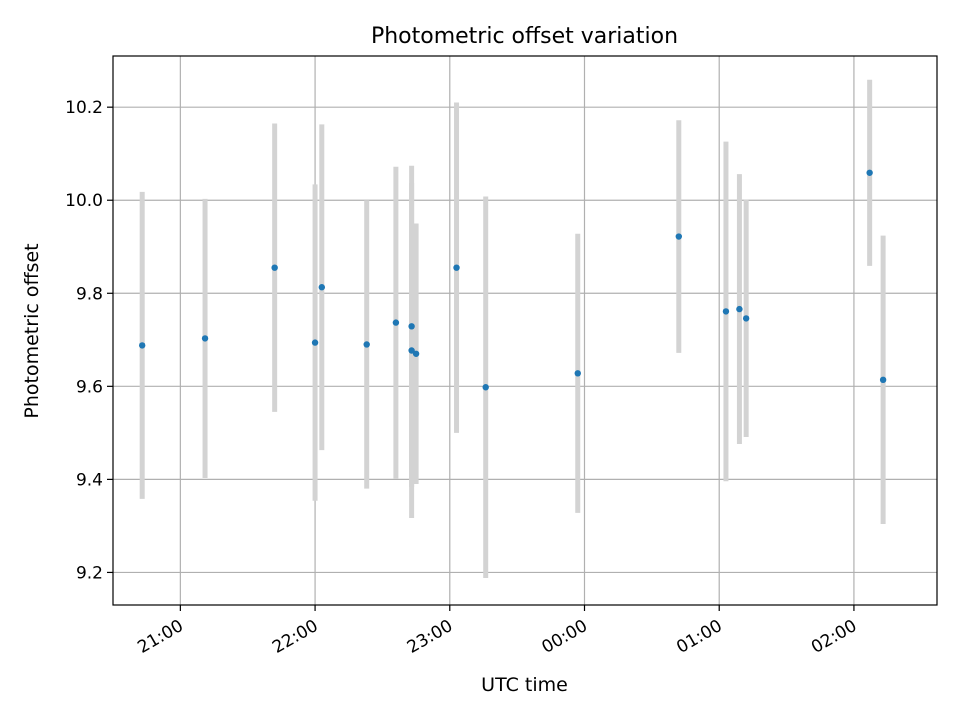 This screenshot has height=720, width=960. Describe the element at coordinates (699, 637) in the screenshot. I see `x-tick-label: 01:00` at that location.